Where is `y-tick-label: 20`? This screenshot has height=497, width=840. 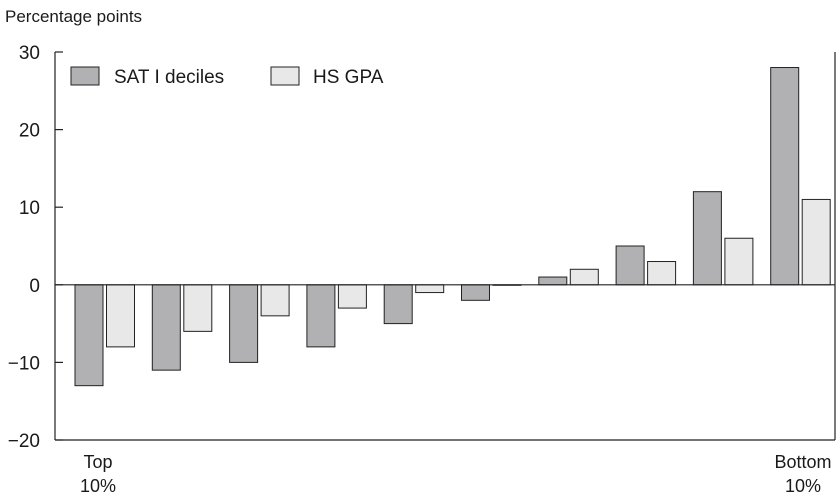
y-tick-label: 20 is located at coordinates (29, 131).